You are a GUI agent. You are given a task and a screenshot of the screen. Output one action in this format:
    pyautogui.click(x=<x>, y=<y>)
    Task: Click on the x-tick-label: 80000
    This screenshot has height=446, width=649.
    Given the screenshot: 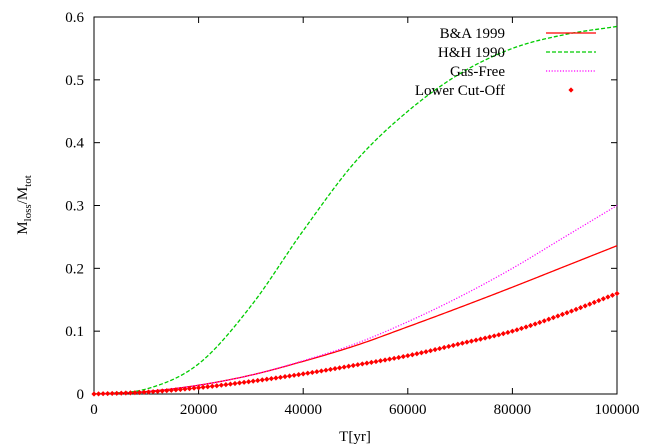 What is the action you would take?
    pyautogui.click(x=513, y=410)
    